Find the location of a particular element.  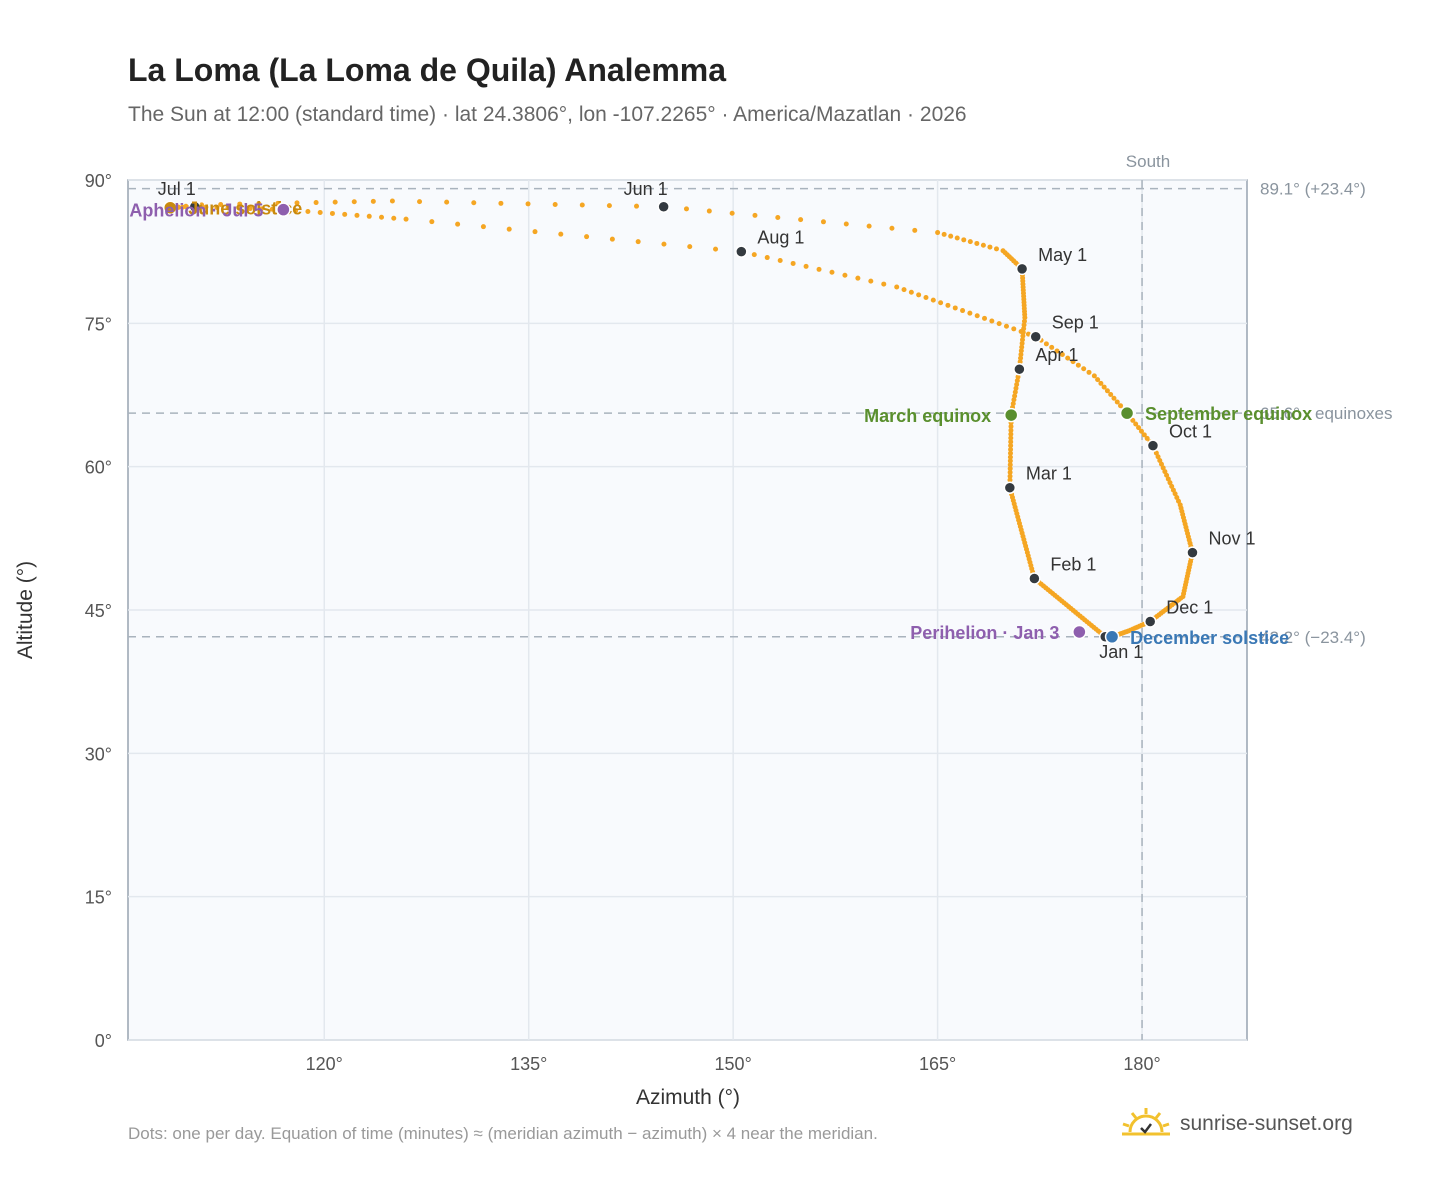

reference-line-label: 89.1° (+23.4°) is located at coordinates (1313, 189).